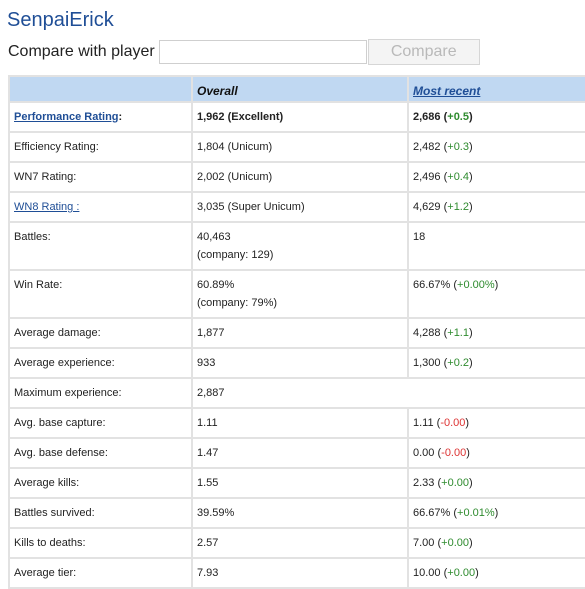  Describe the element at coordinates (300, 177) in the screenshot. I see `stat-overall-cell: 2,002 (Unicum)` at that location.